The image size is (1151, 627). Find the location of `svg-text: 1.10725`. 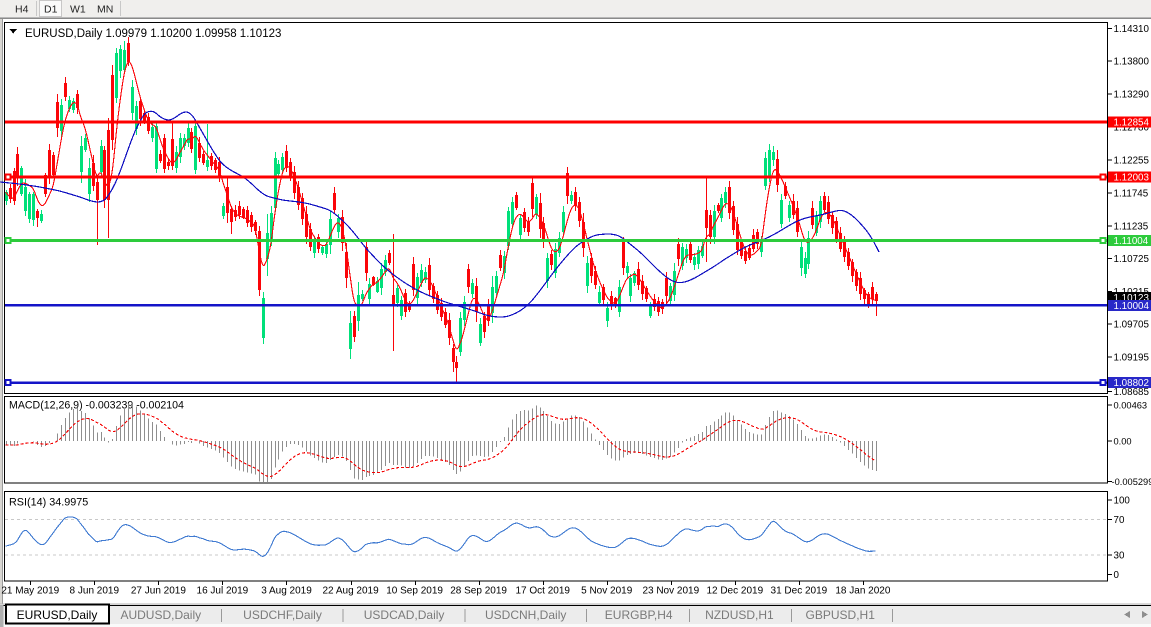

svg-text: 1.10725 is located at coordinates (1132, 259).